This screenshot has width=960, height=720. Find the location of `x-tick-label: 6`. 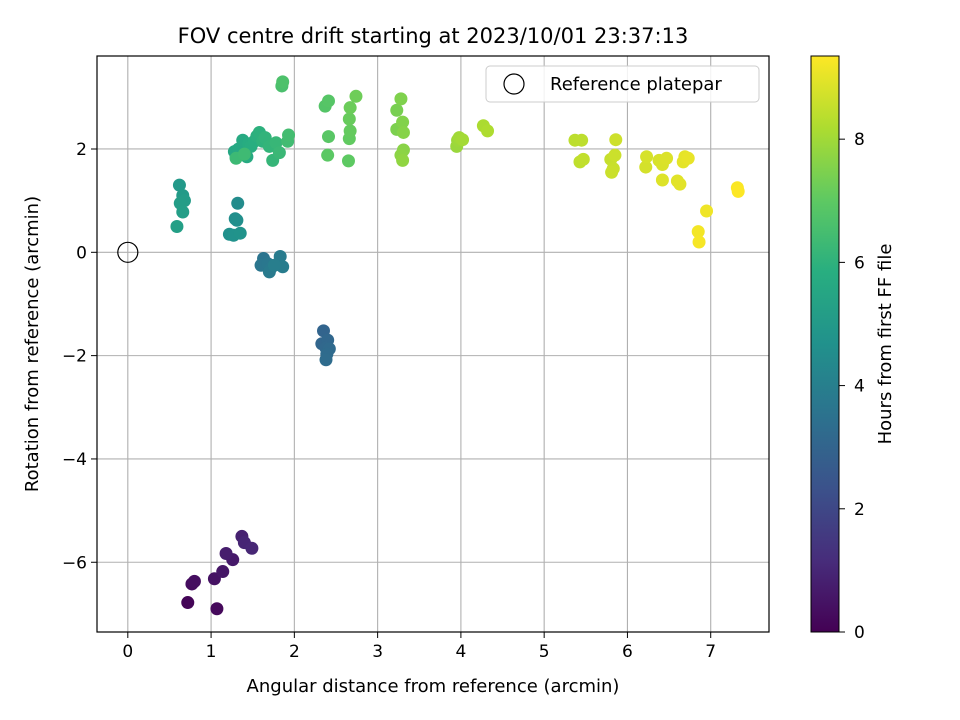

x-tick-label: 6 is located at coordinates (627, 652).